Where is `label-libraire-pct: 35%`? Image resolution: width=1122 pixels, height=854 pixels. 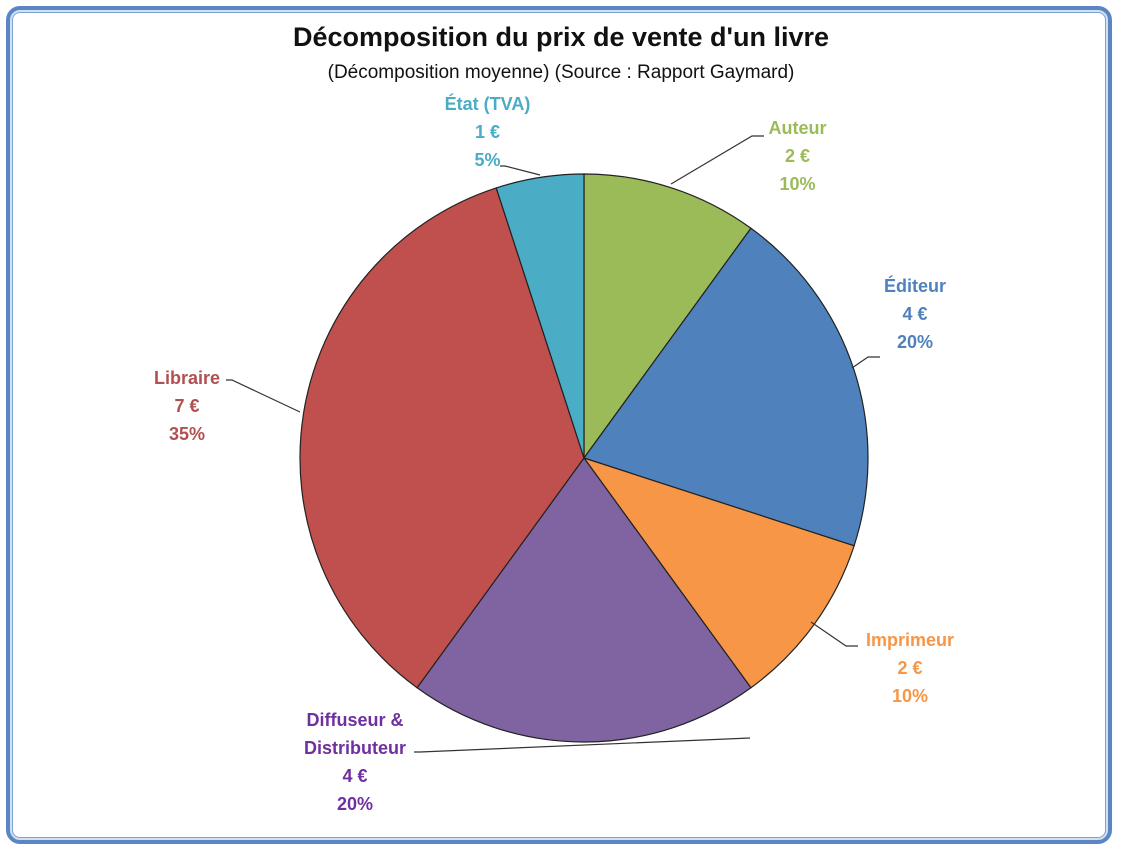
label-libraire-pct: 35% is located at coordinates (187, 434).